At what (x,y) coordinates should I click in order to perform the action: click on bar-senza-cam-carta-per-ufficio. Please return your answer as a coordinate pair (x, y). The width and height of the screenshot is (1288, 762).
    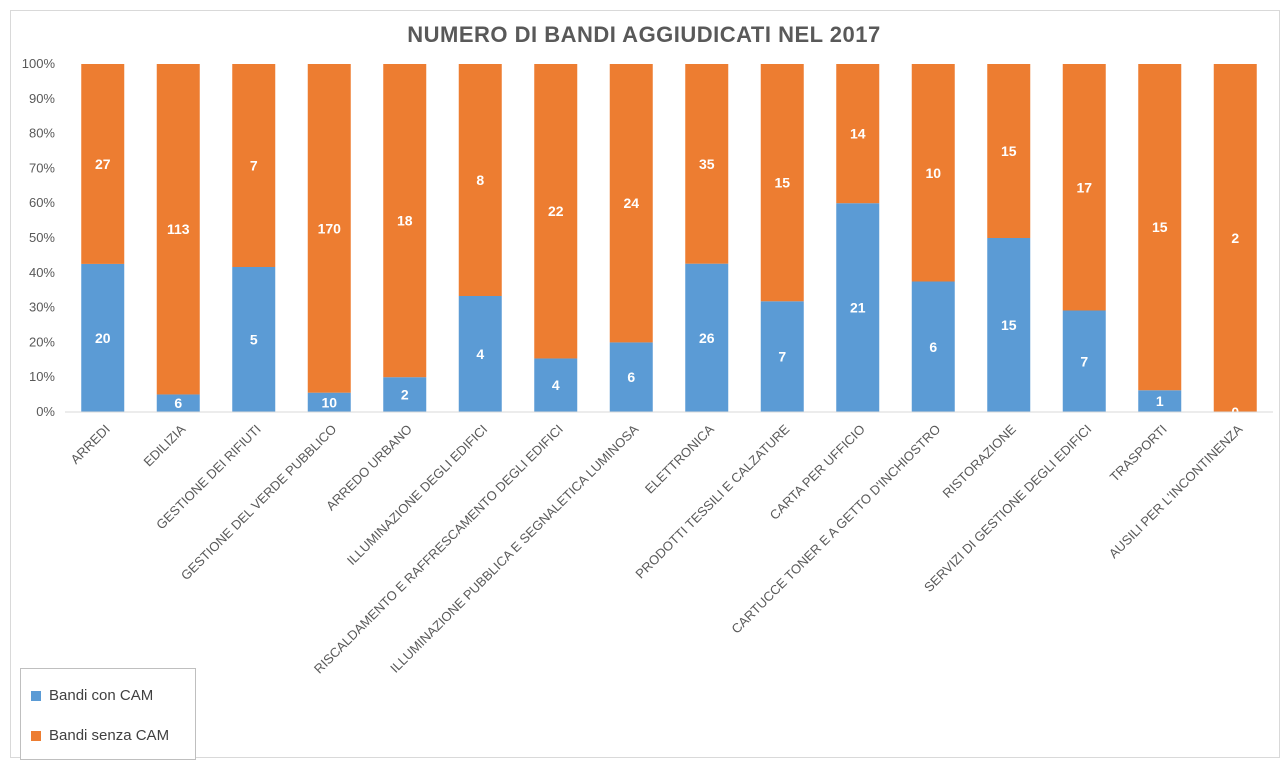
    Looking at the image, I should click on (858, 134).